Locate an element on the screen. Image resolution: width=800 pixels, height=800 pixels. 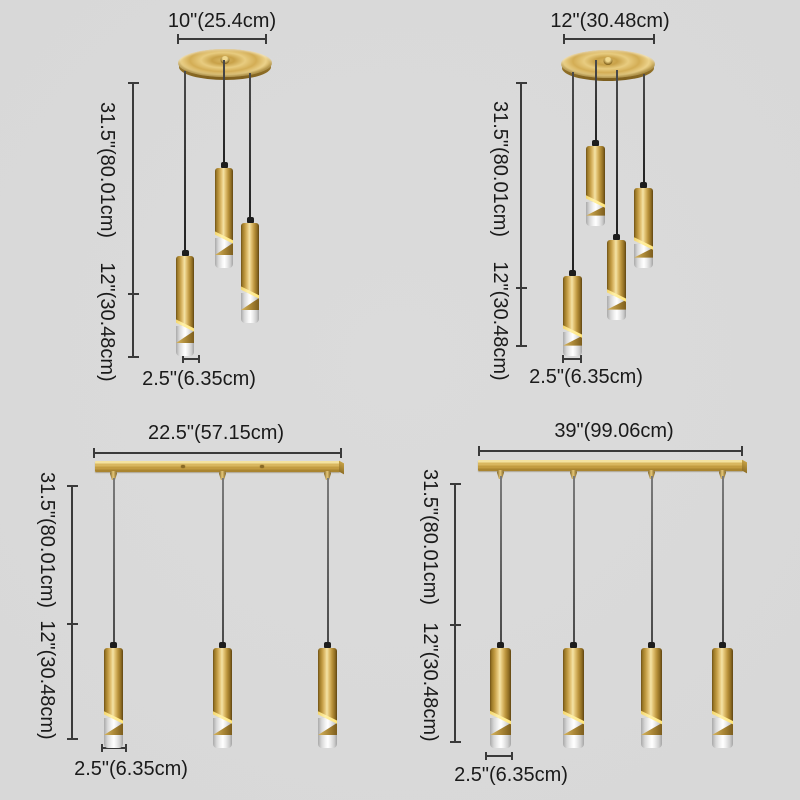
canopy-endcap is located at coordinates (744, 466).